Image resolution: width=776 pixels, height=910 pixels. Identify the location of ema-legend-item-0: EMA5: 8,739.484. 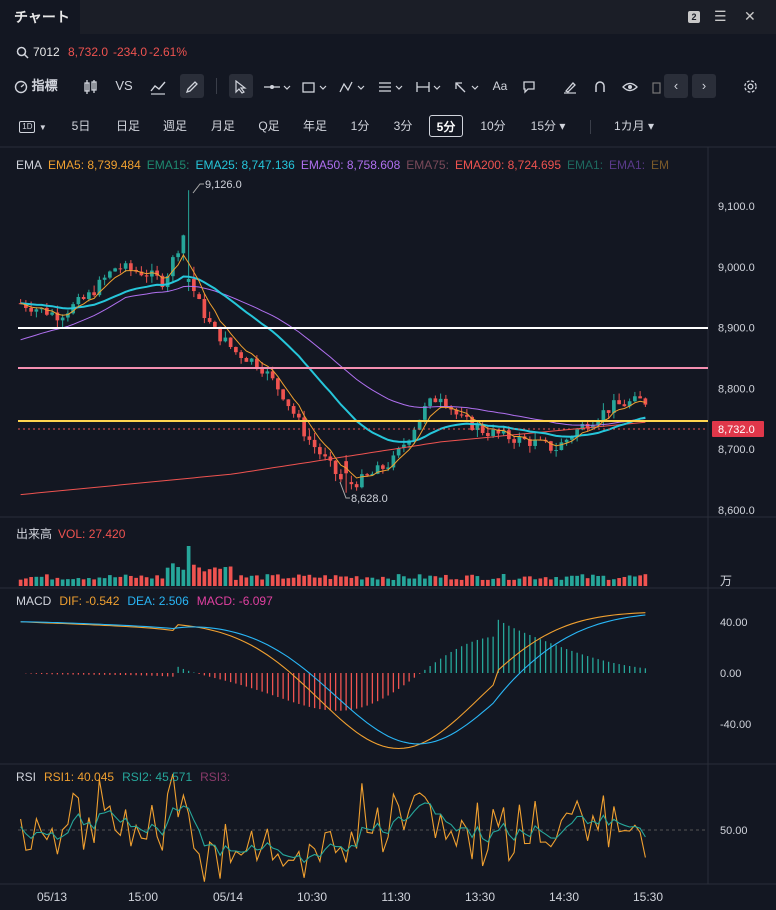
(94, 165).